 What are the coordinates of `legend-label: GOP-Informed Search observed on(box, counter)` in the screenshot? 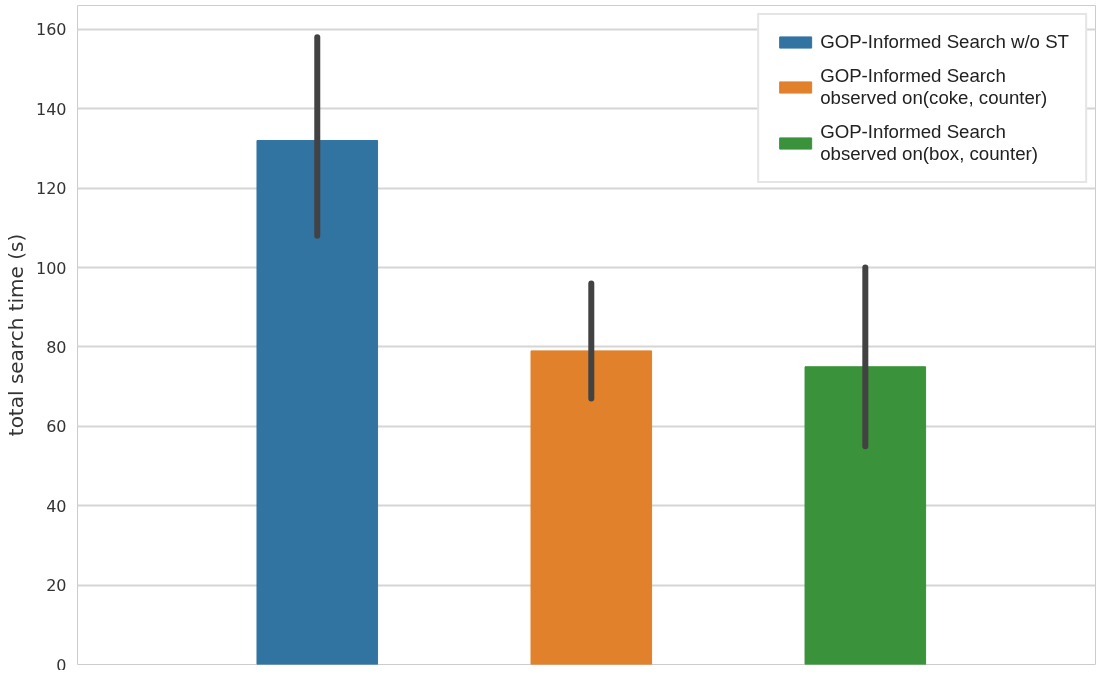 It's located at (929, 143).